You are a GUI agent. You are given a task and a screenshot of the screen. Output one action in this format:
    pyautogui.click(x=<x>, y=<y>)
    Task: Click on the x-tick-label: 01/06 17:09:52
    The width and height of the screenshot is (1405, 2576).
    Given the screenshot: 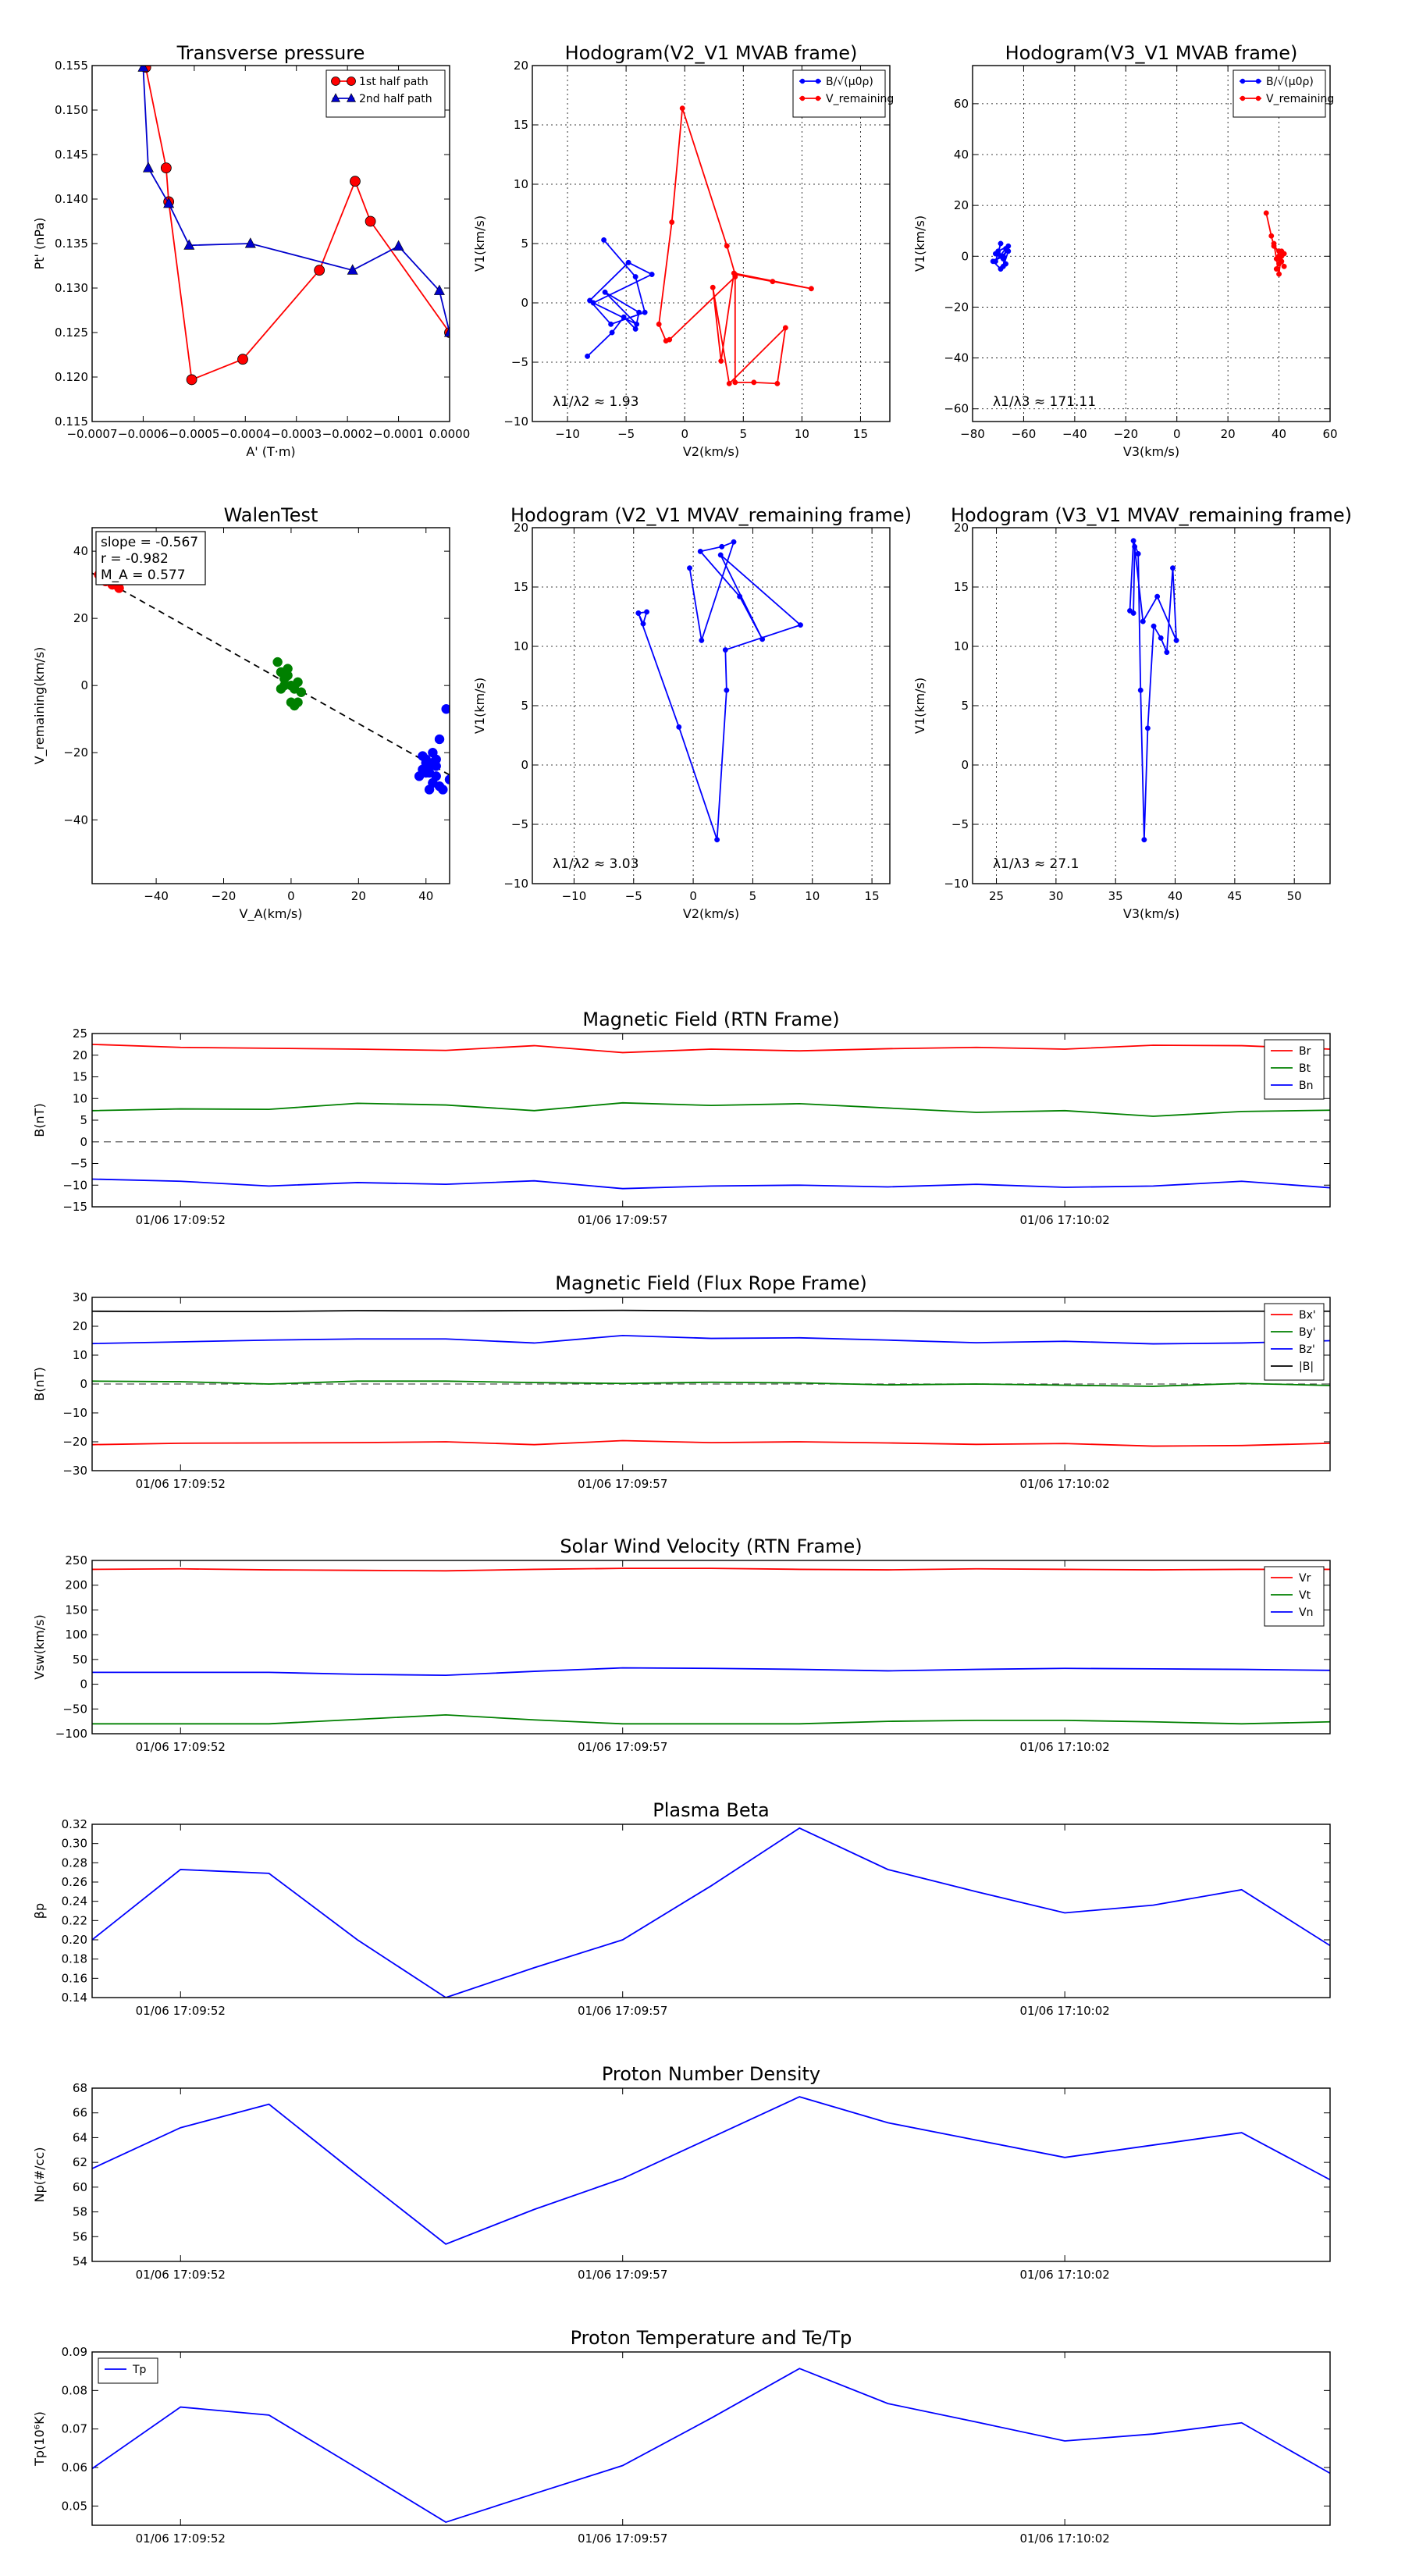 What is the action you would take?
    pyautogui.click(x=181, y=2275)
    